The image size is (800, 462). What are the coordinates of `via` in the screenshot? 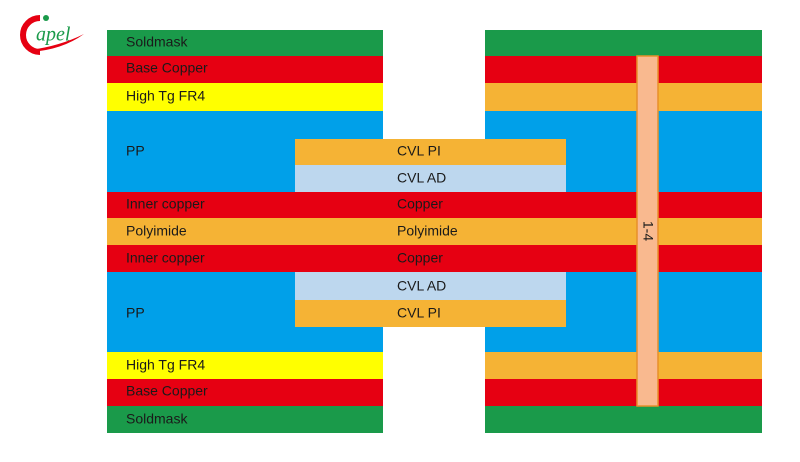 It's located at (647, 231).